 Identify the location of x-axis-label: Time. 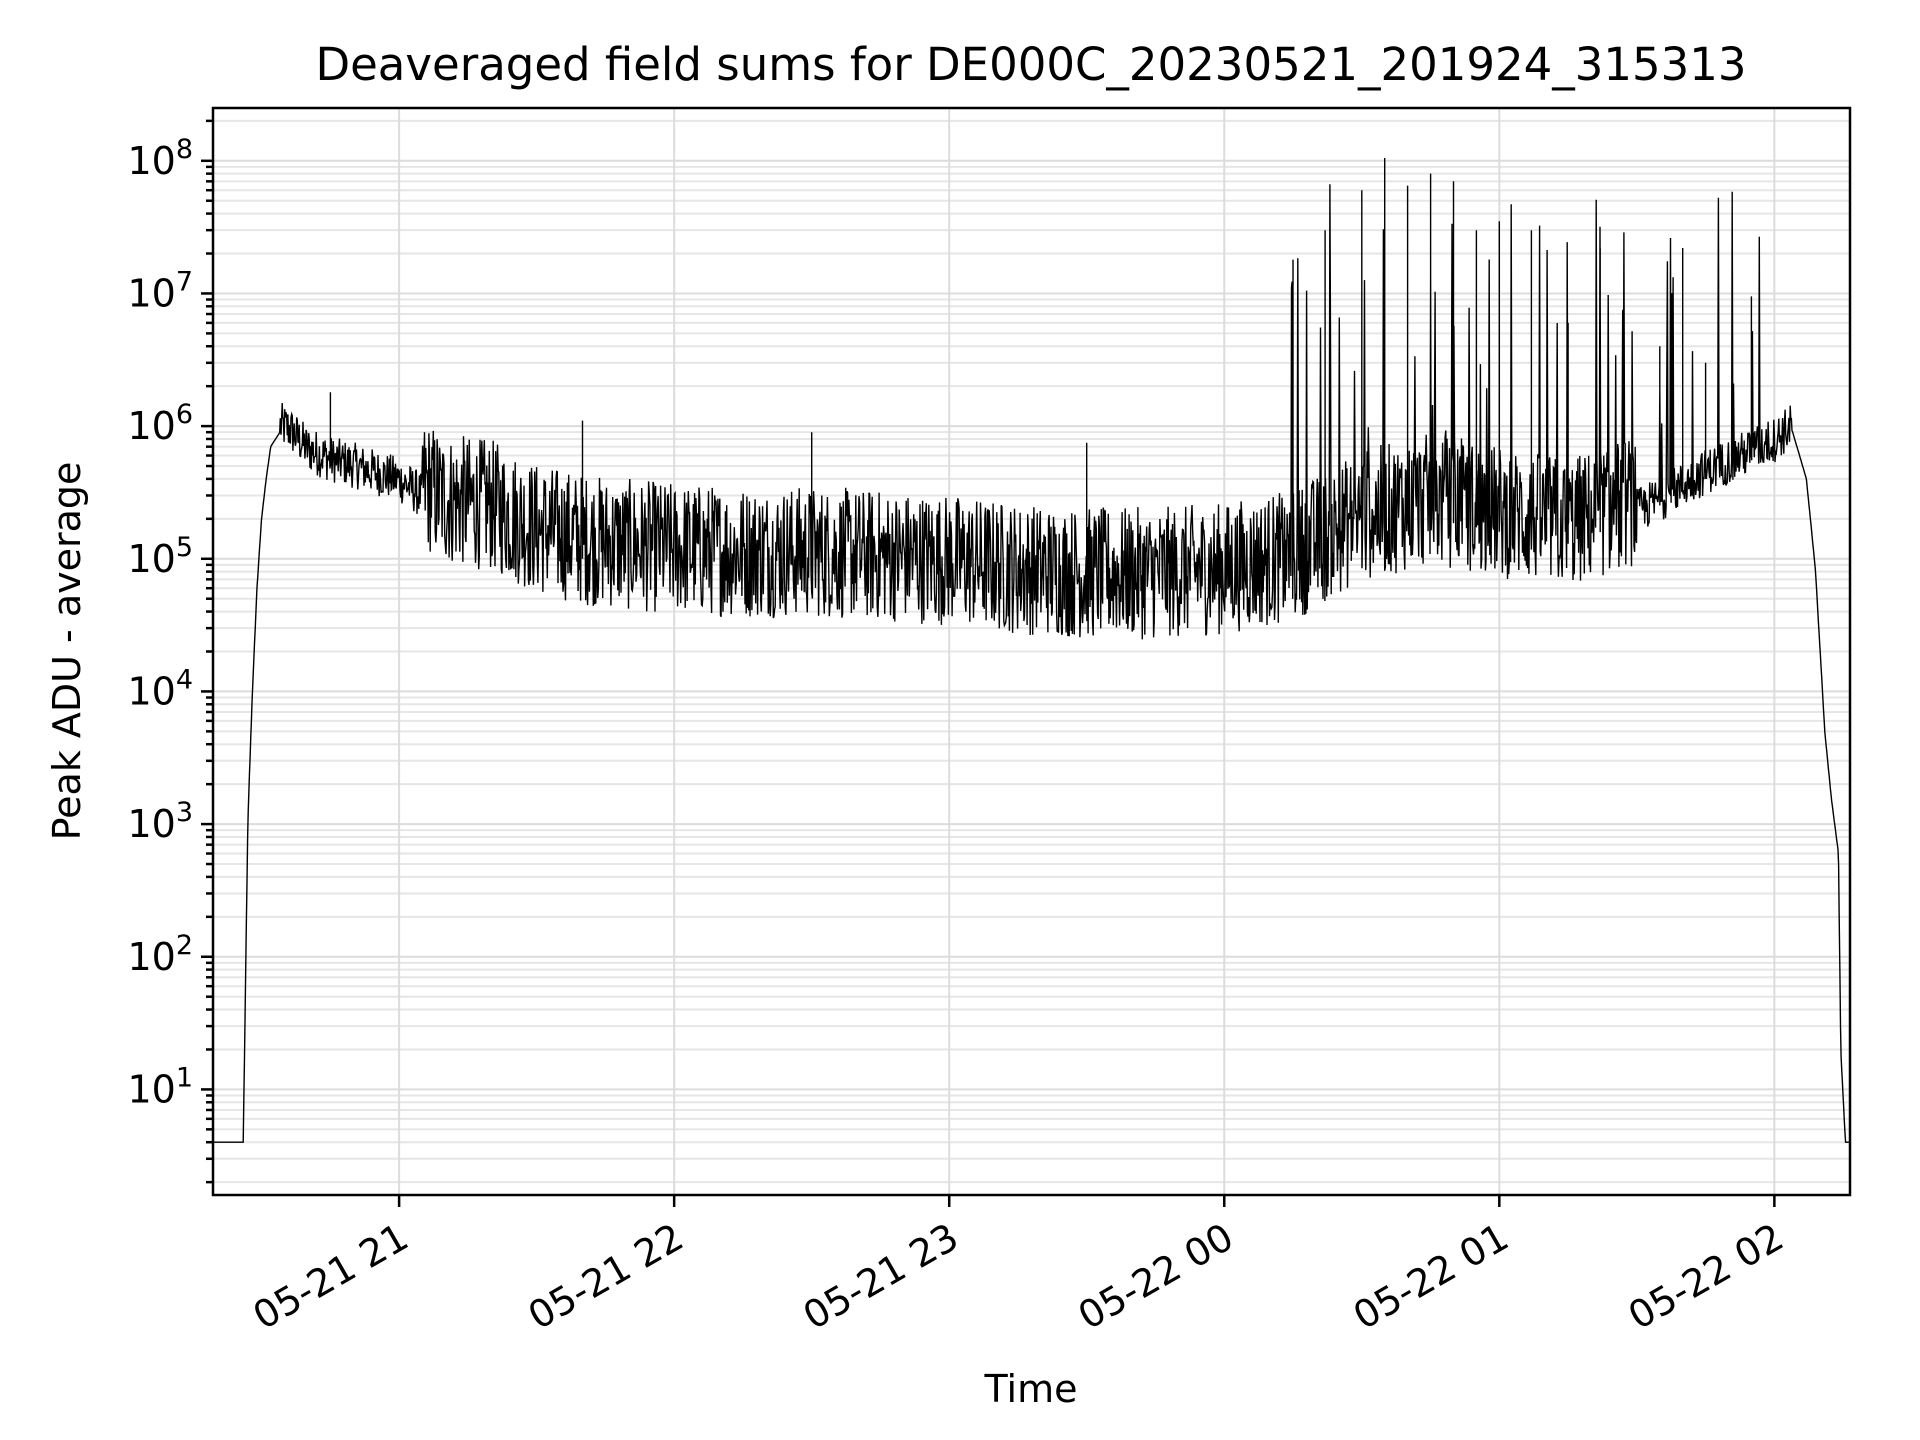
(1031, 1389).